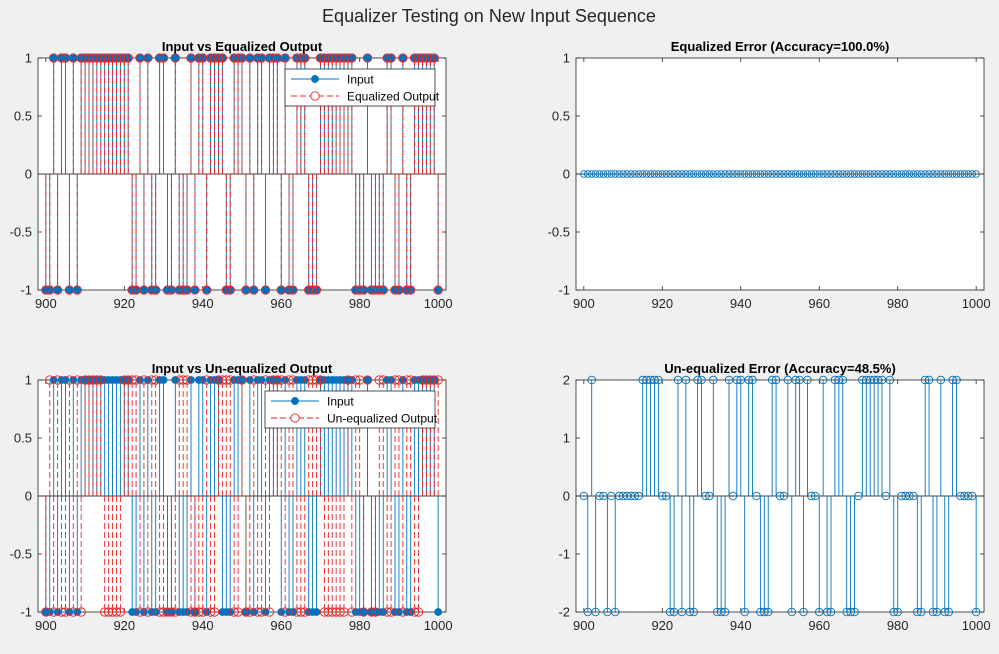  I want to click on x-tick-label: 900, so click(584, 303).